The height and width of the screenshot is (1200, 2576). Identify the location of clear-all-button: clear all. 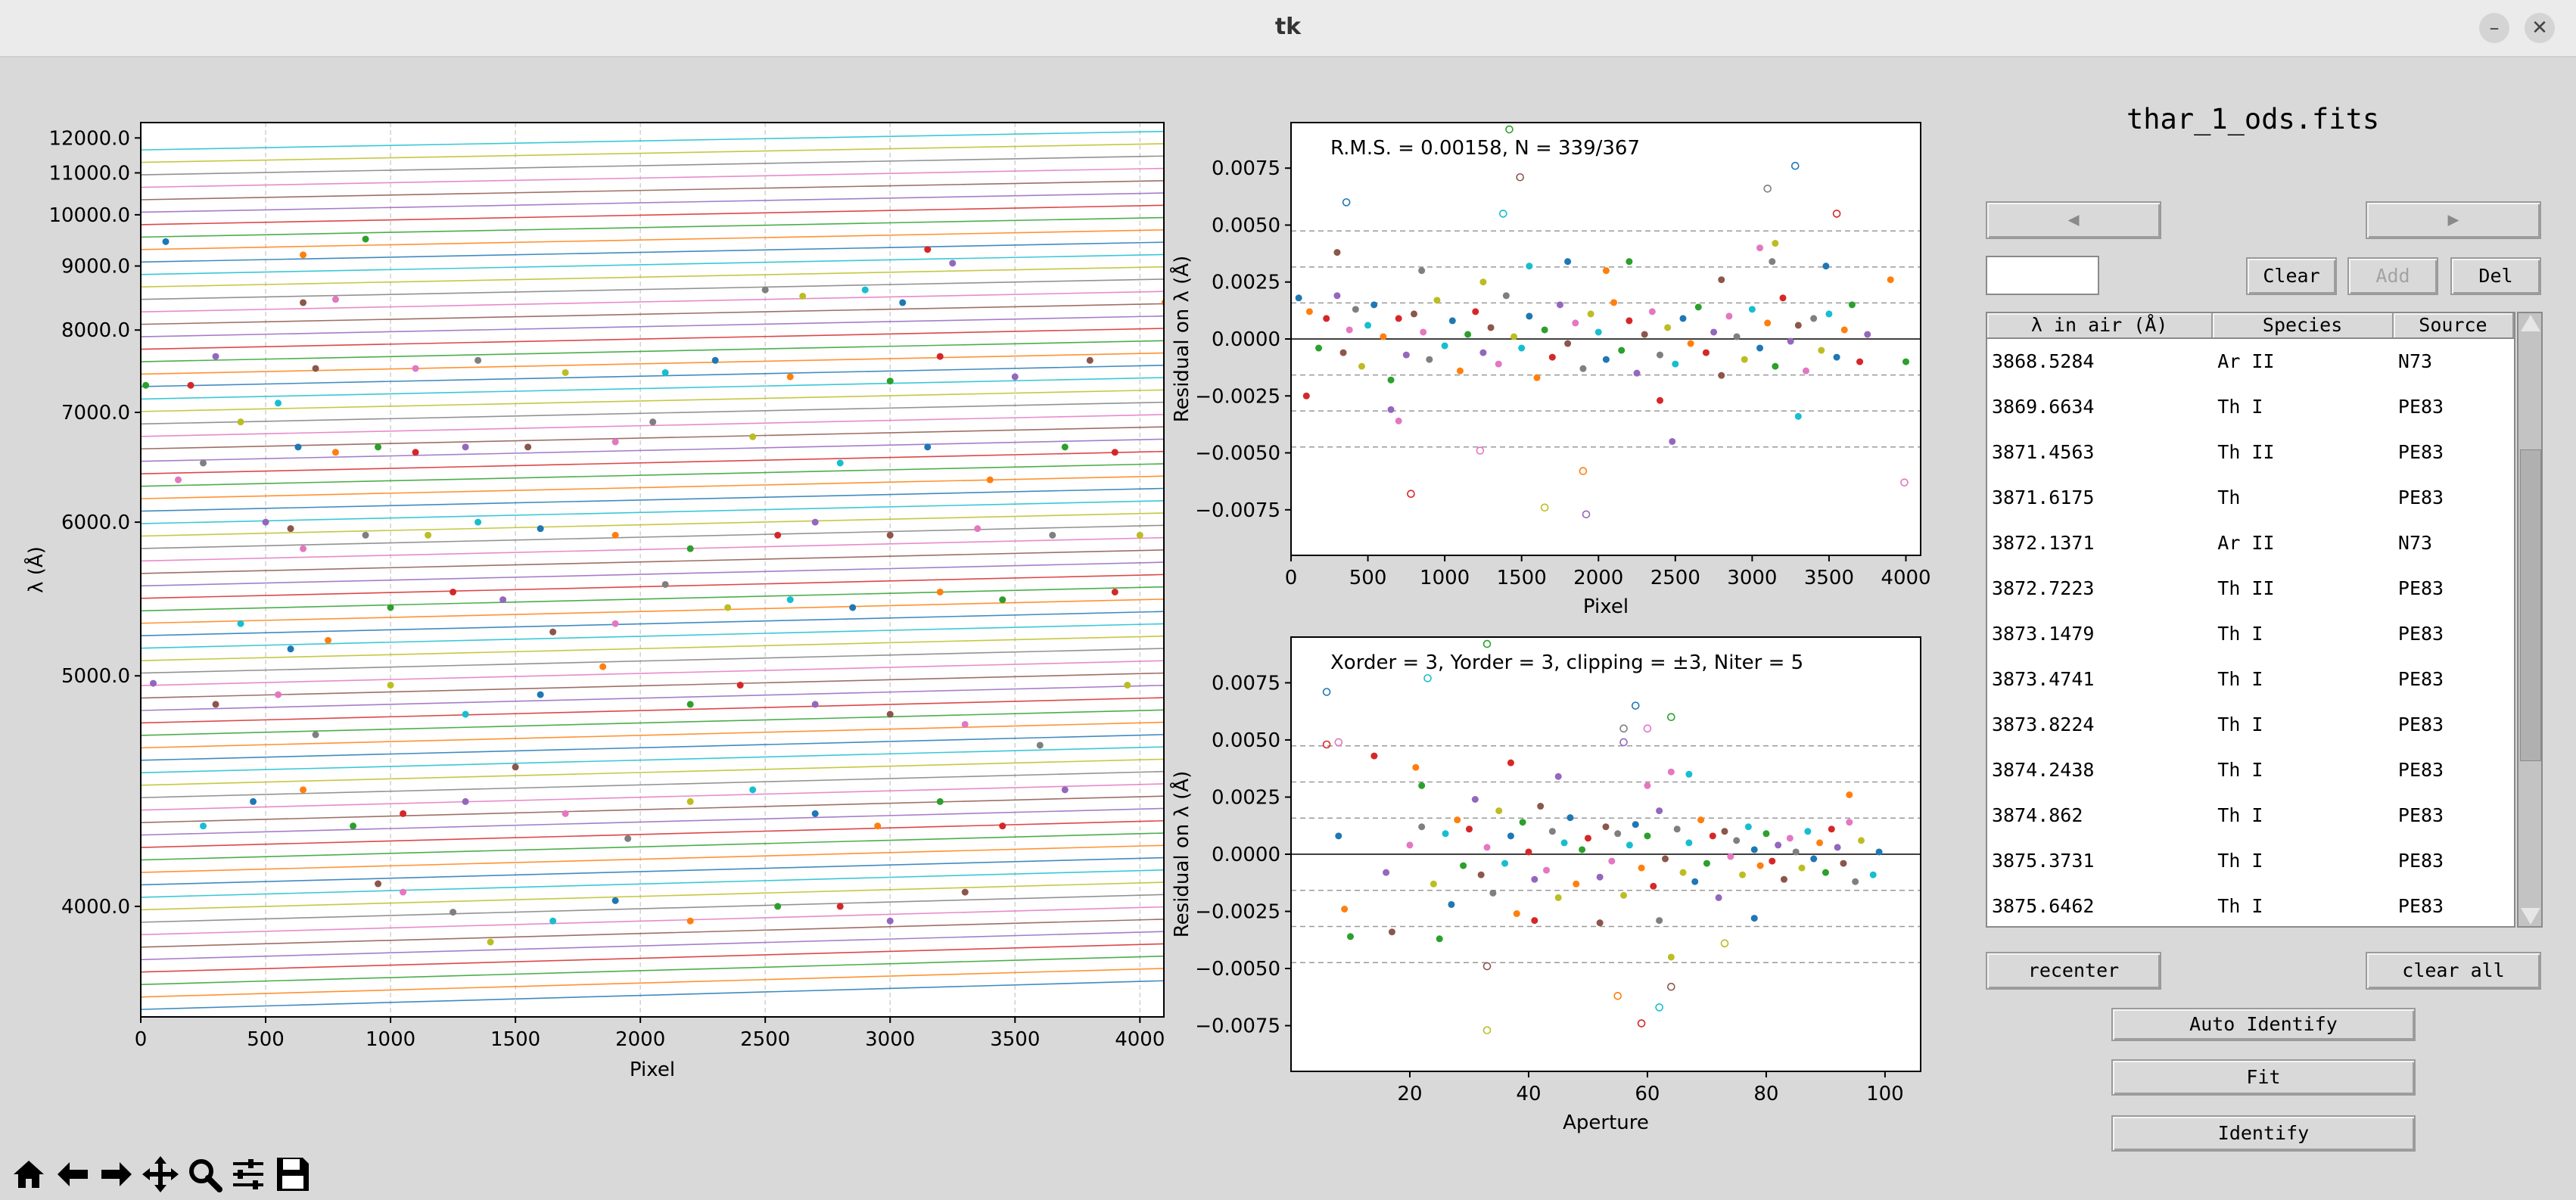
(2453, 971).